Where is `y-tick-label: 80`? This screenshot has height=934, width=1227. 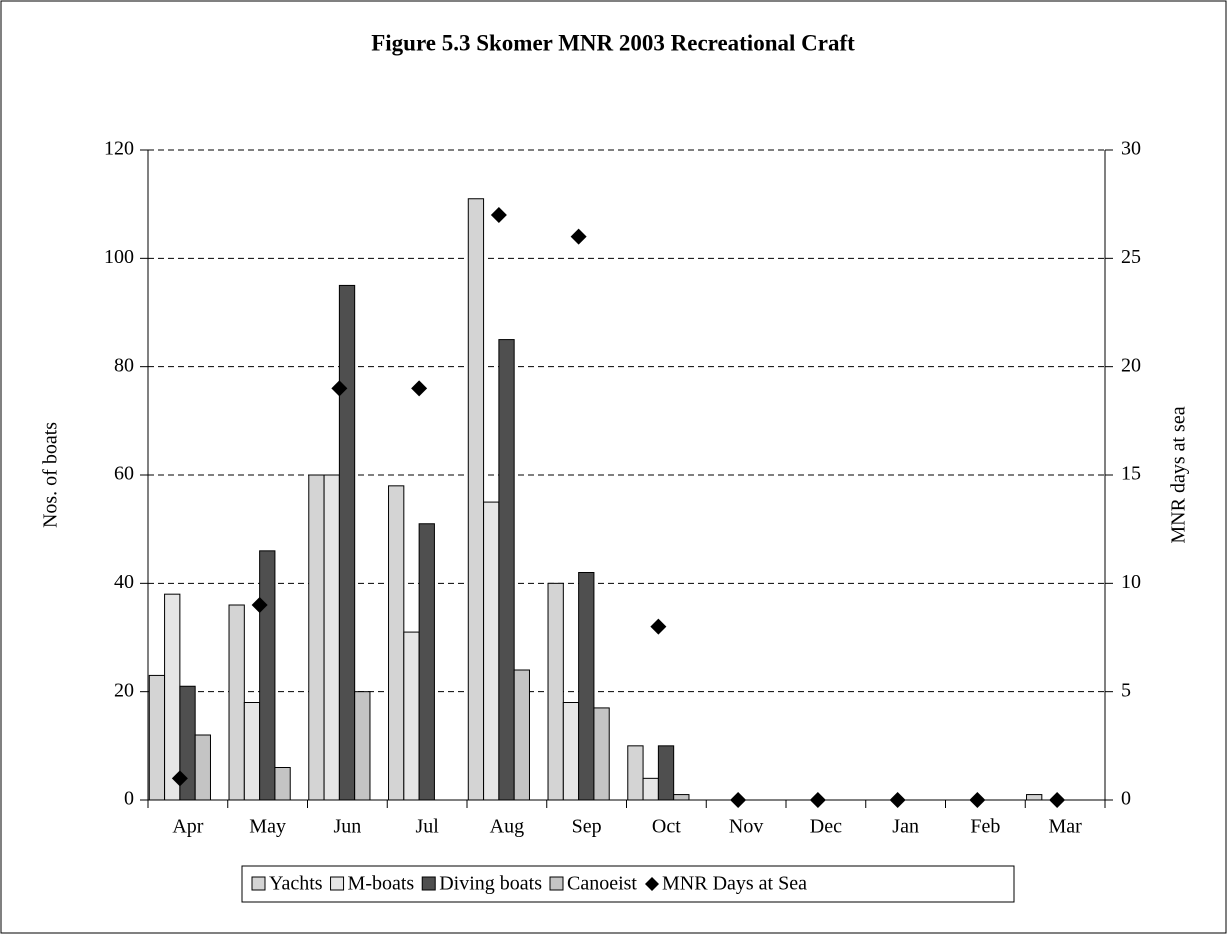
y-tick-label: 80 is located at coordinates (124, 365).